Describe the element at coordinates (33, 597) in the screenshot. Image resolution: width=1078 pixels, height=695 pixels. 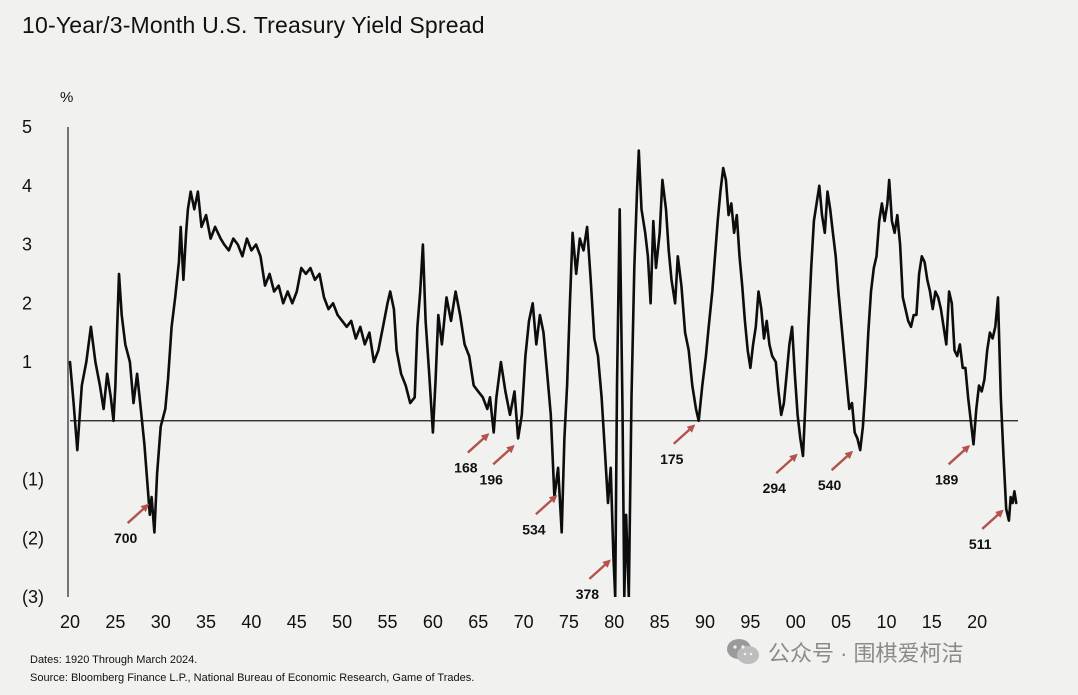
I see `y-tick-label: (3)` at that location.